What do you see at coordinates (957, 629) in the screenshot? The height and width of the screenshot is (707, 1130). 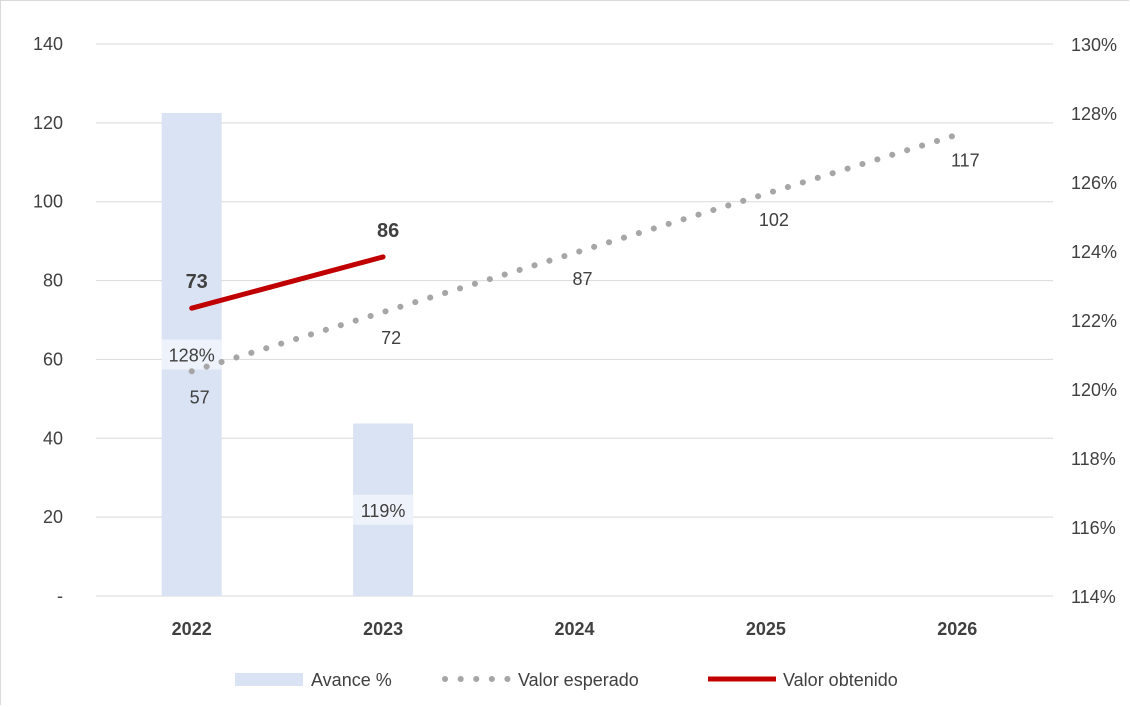 I see `x-axis-category-label: 2026` at bounding box center [957, 629].